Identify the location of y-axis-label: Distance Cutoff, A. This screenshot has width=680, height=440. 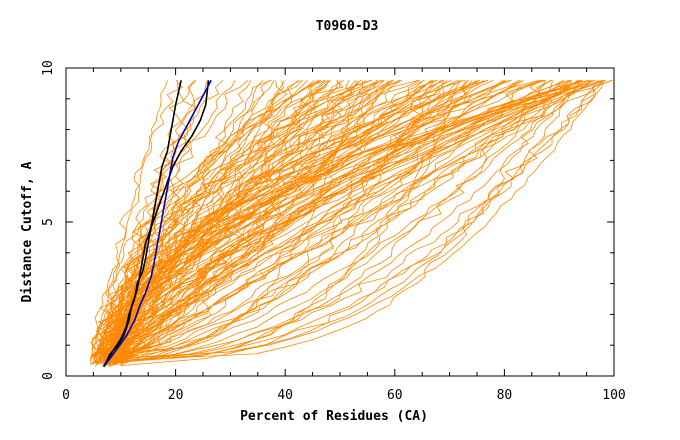
(27, 231).